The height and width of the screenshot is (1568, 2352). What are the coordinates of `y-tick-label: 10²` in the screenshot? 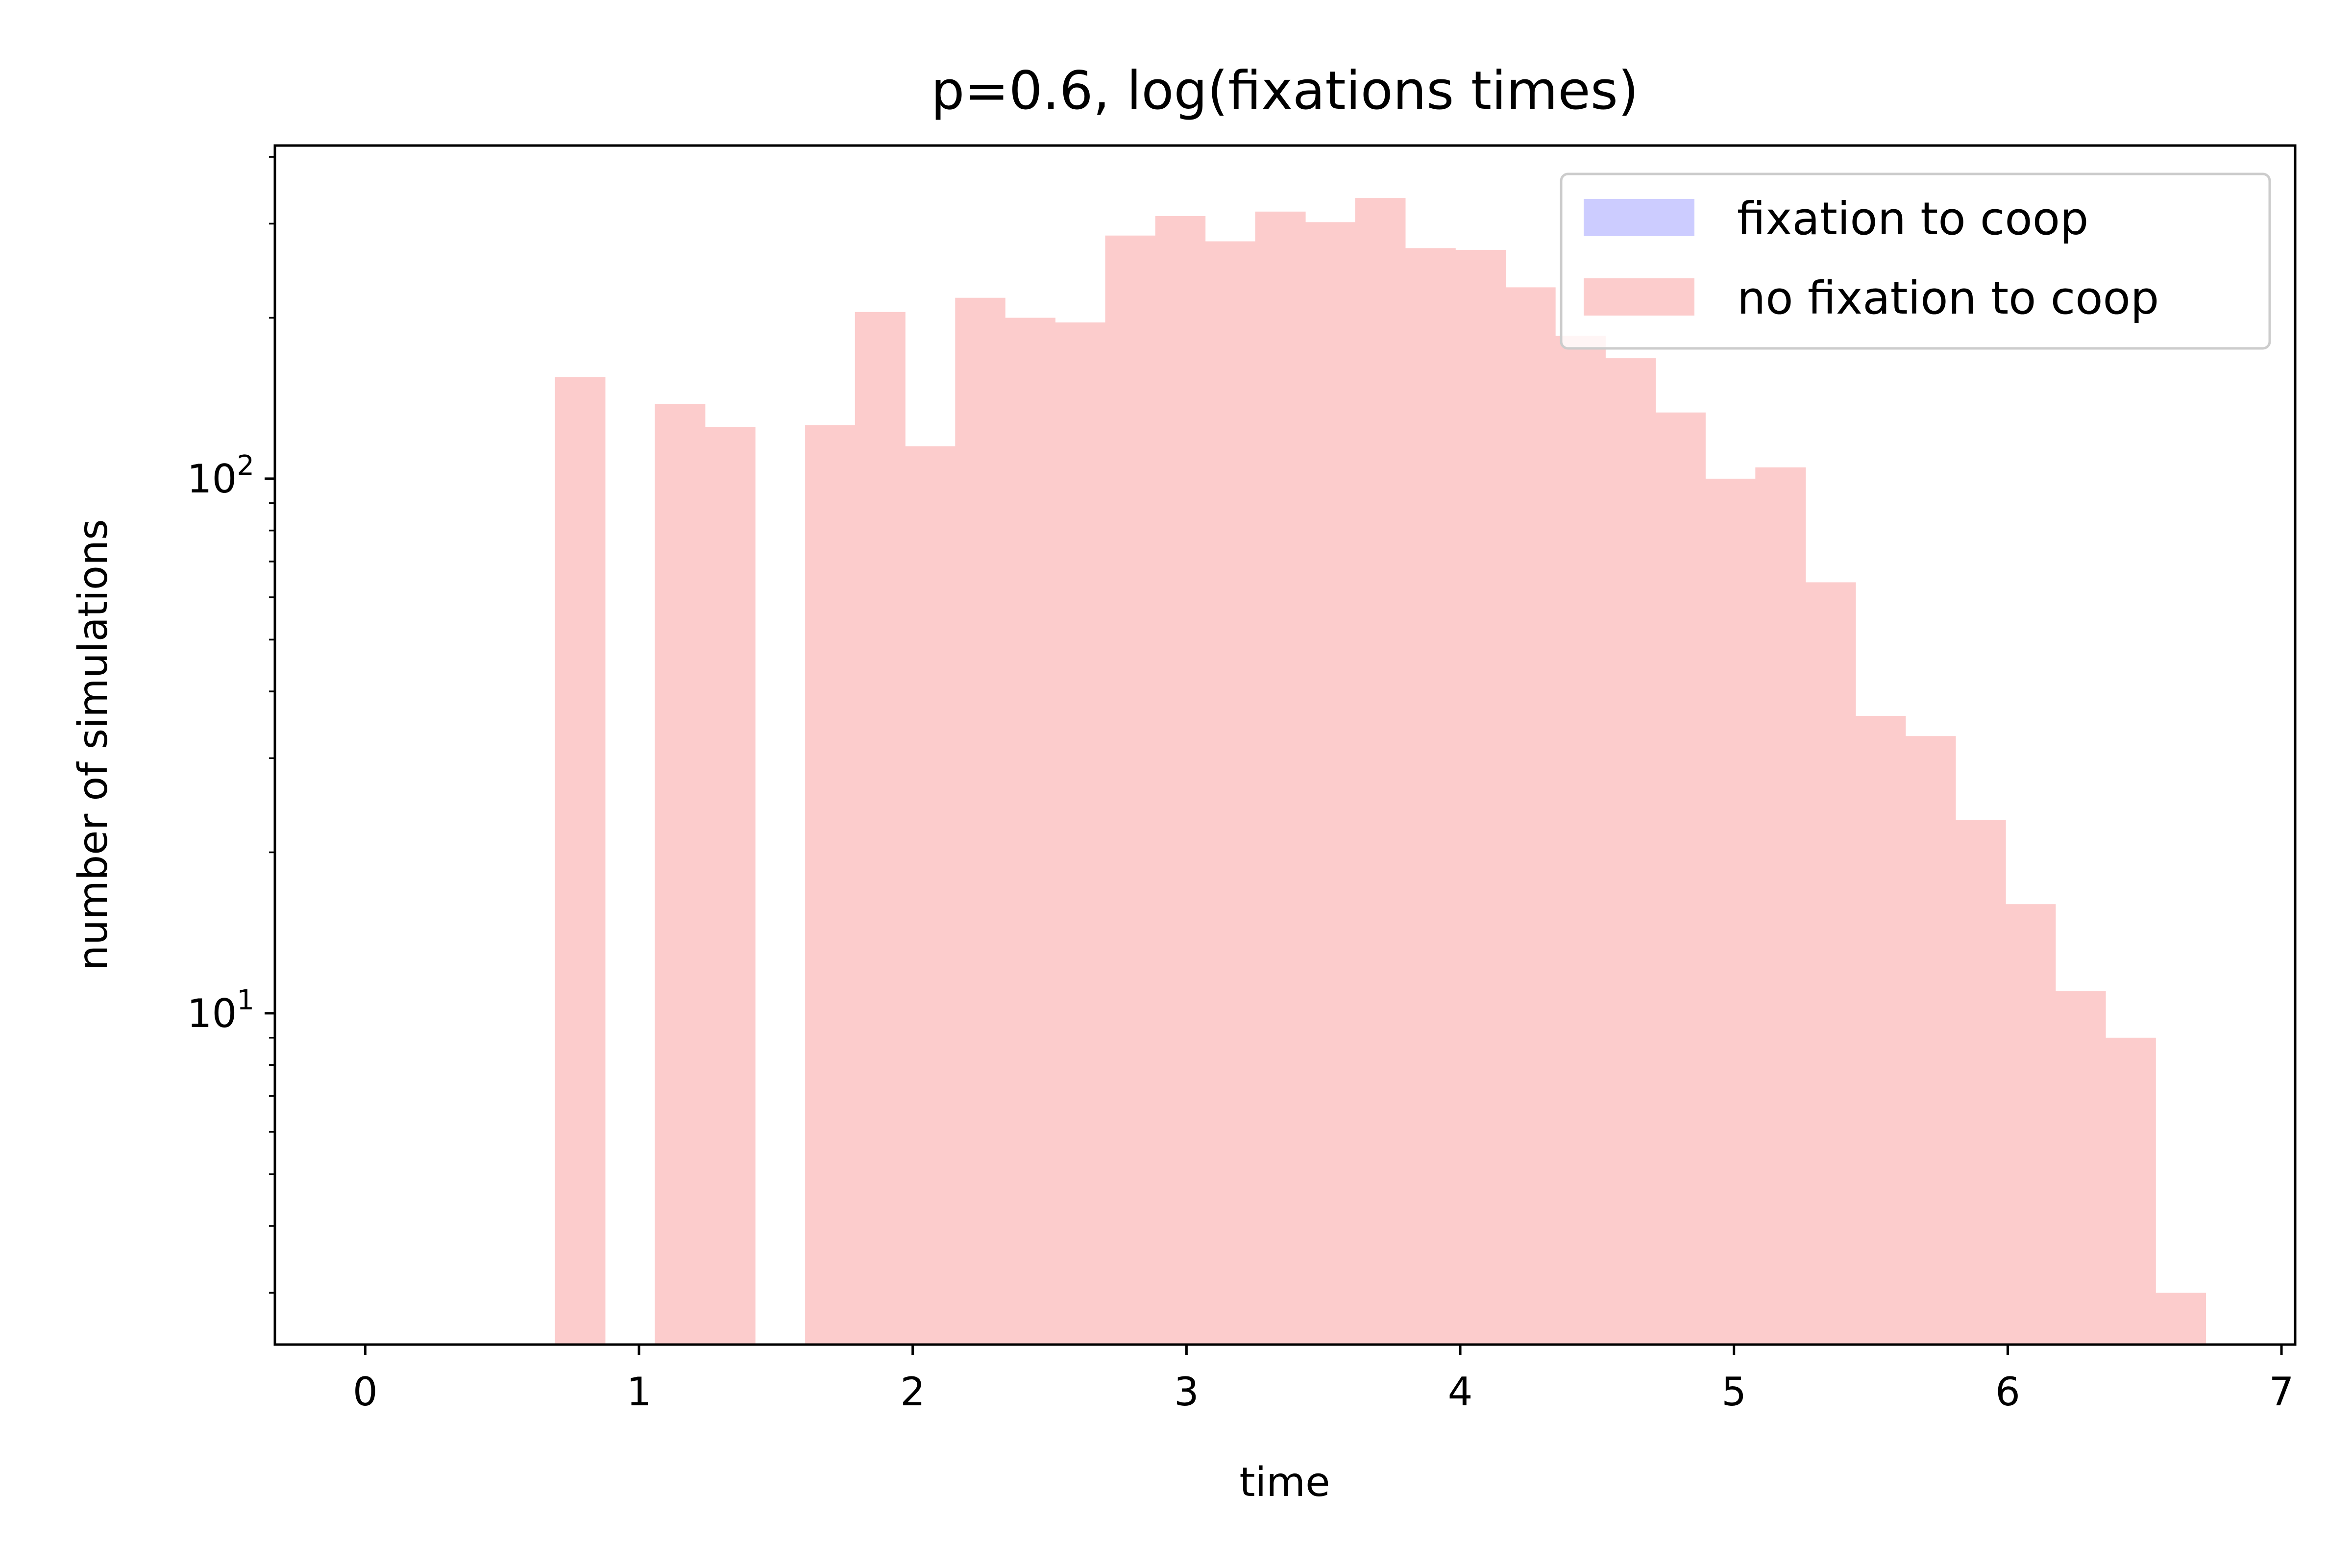 It's located at (220, 476).